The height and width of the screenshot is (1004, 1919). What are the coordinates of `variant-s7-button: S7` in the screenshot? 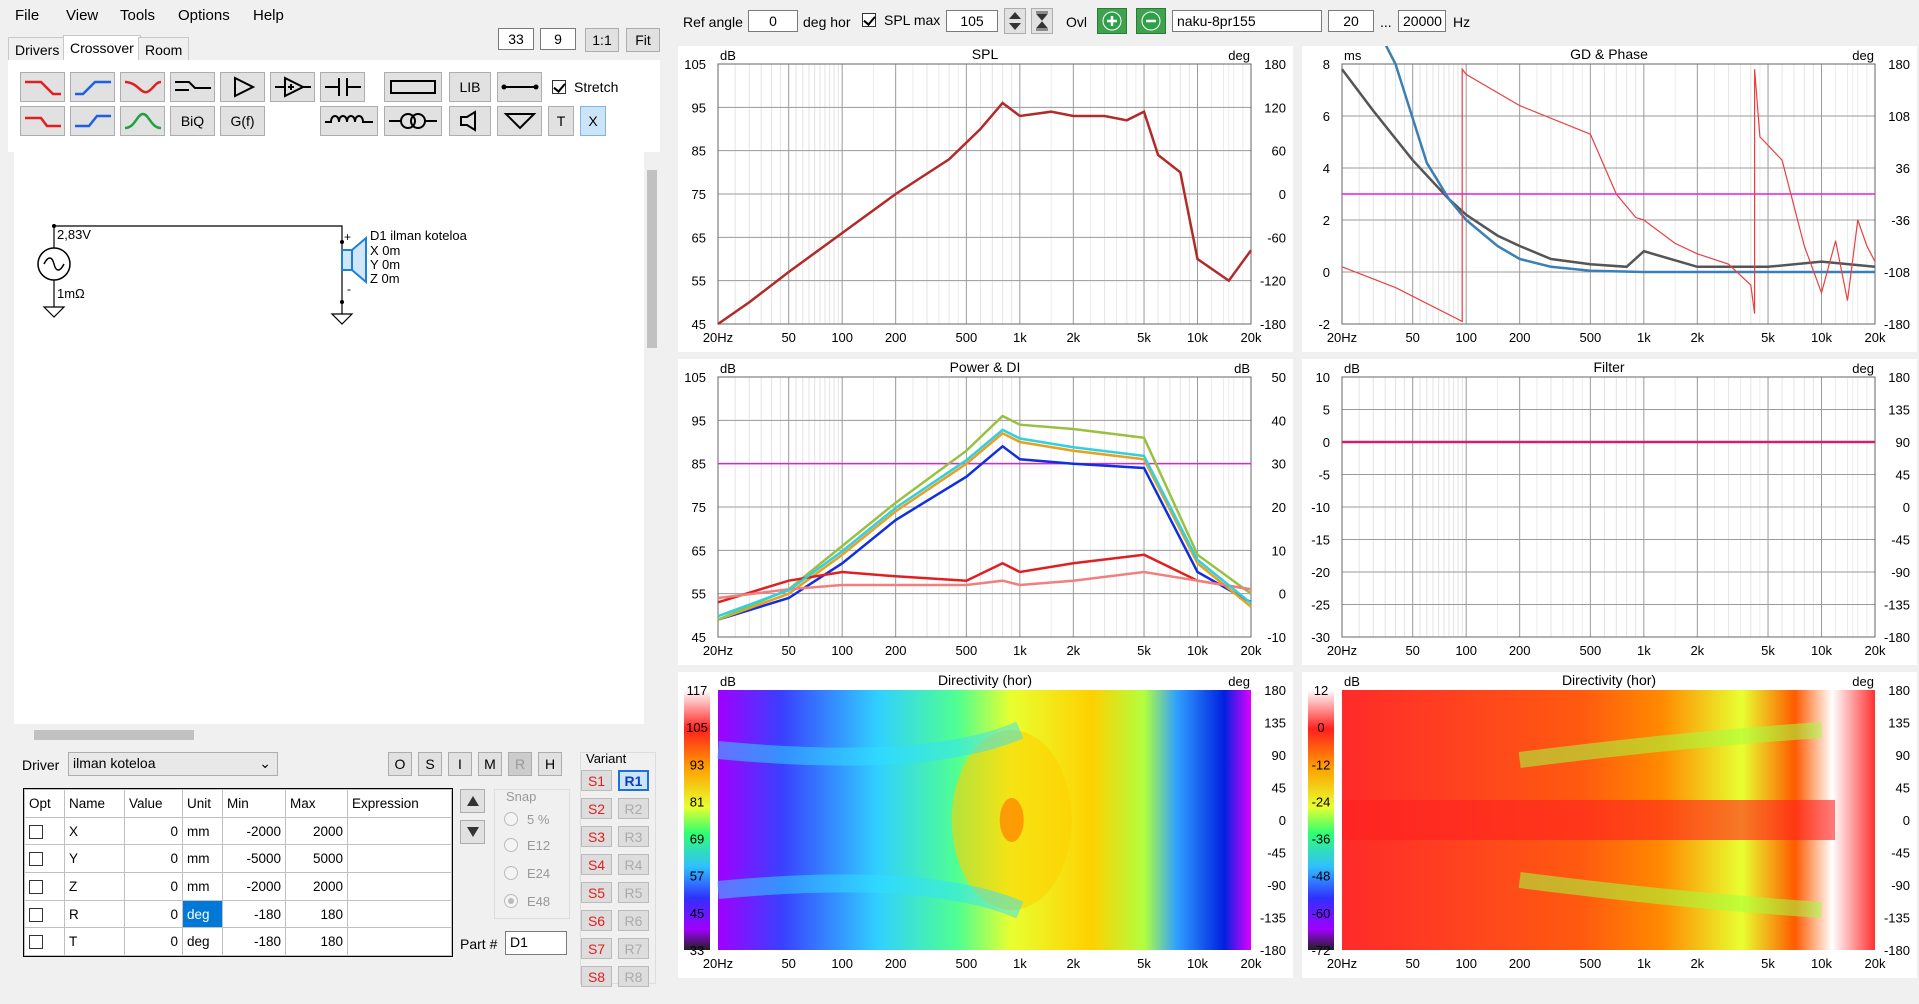 It's located at (596, 948).